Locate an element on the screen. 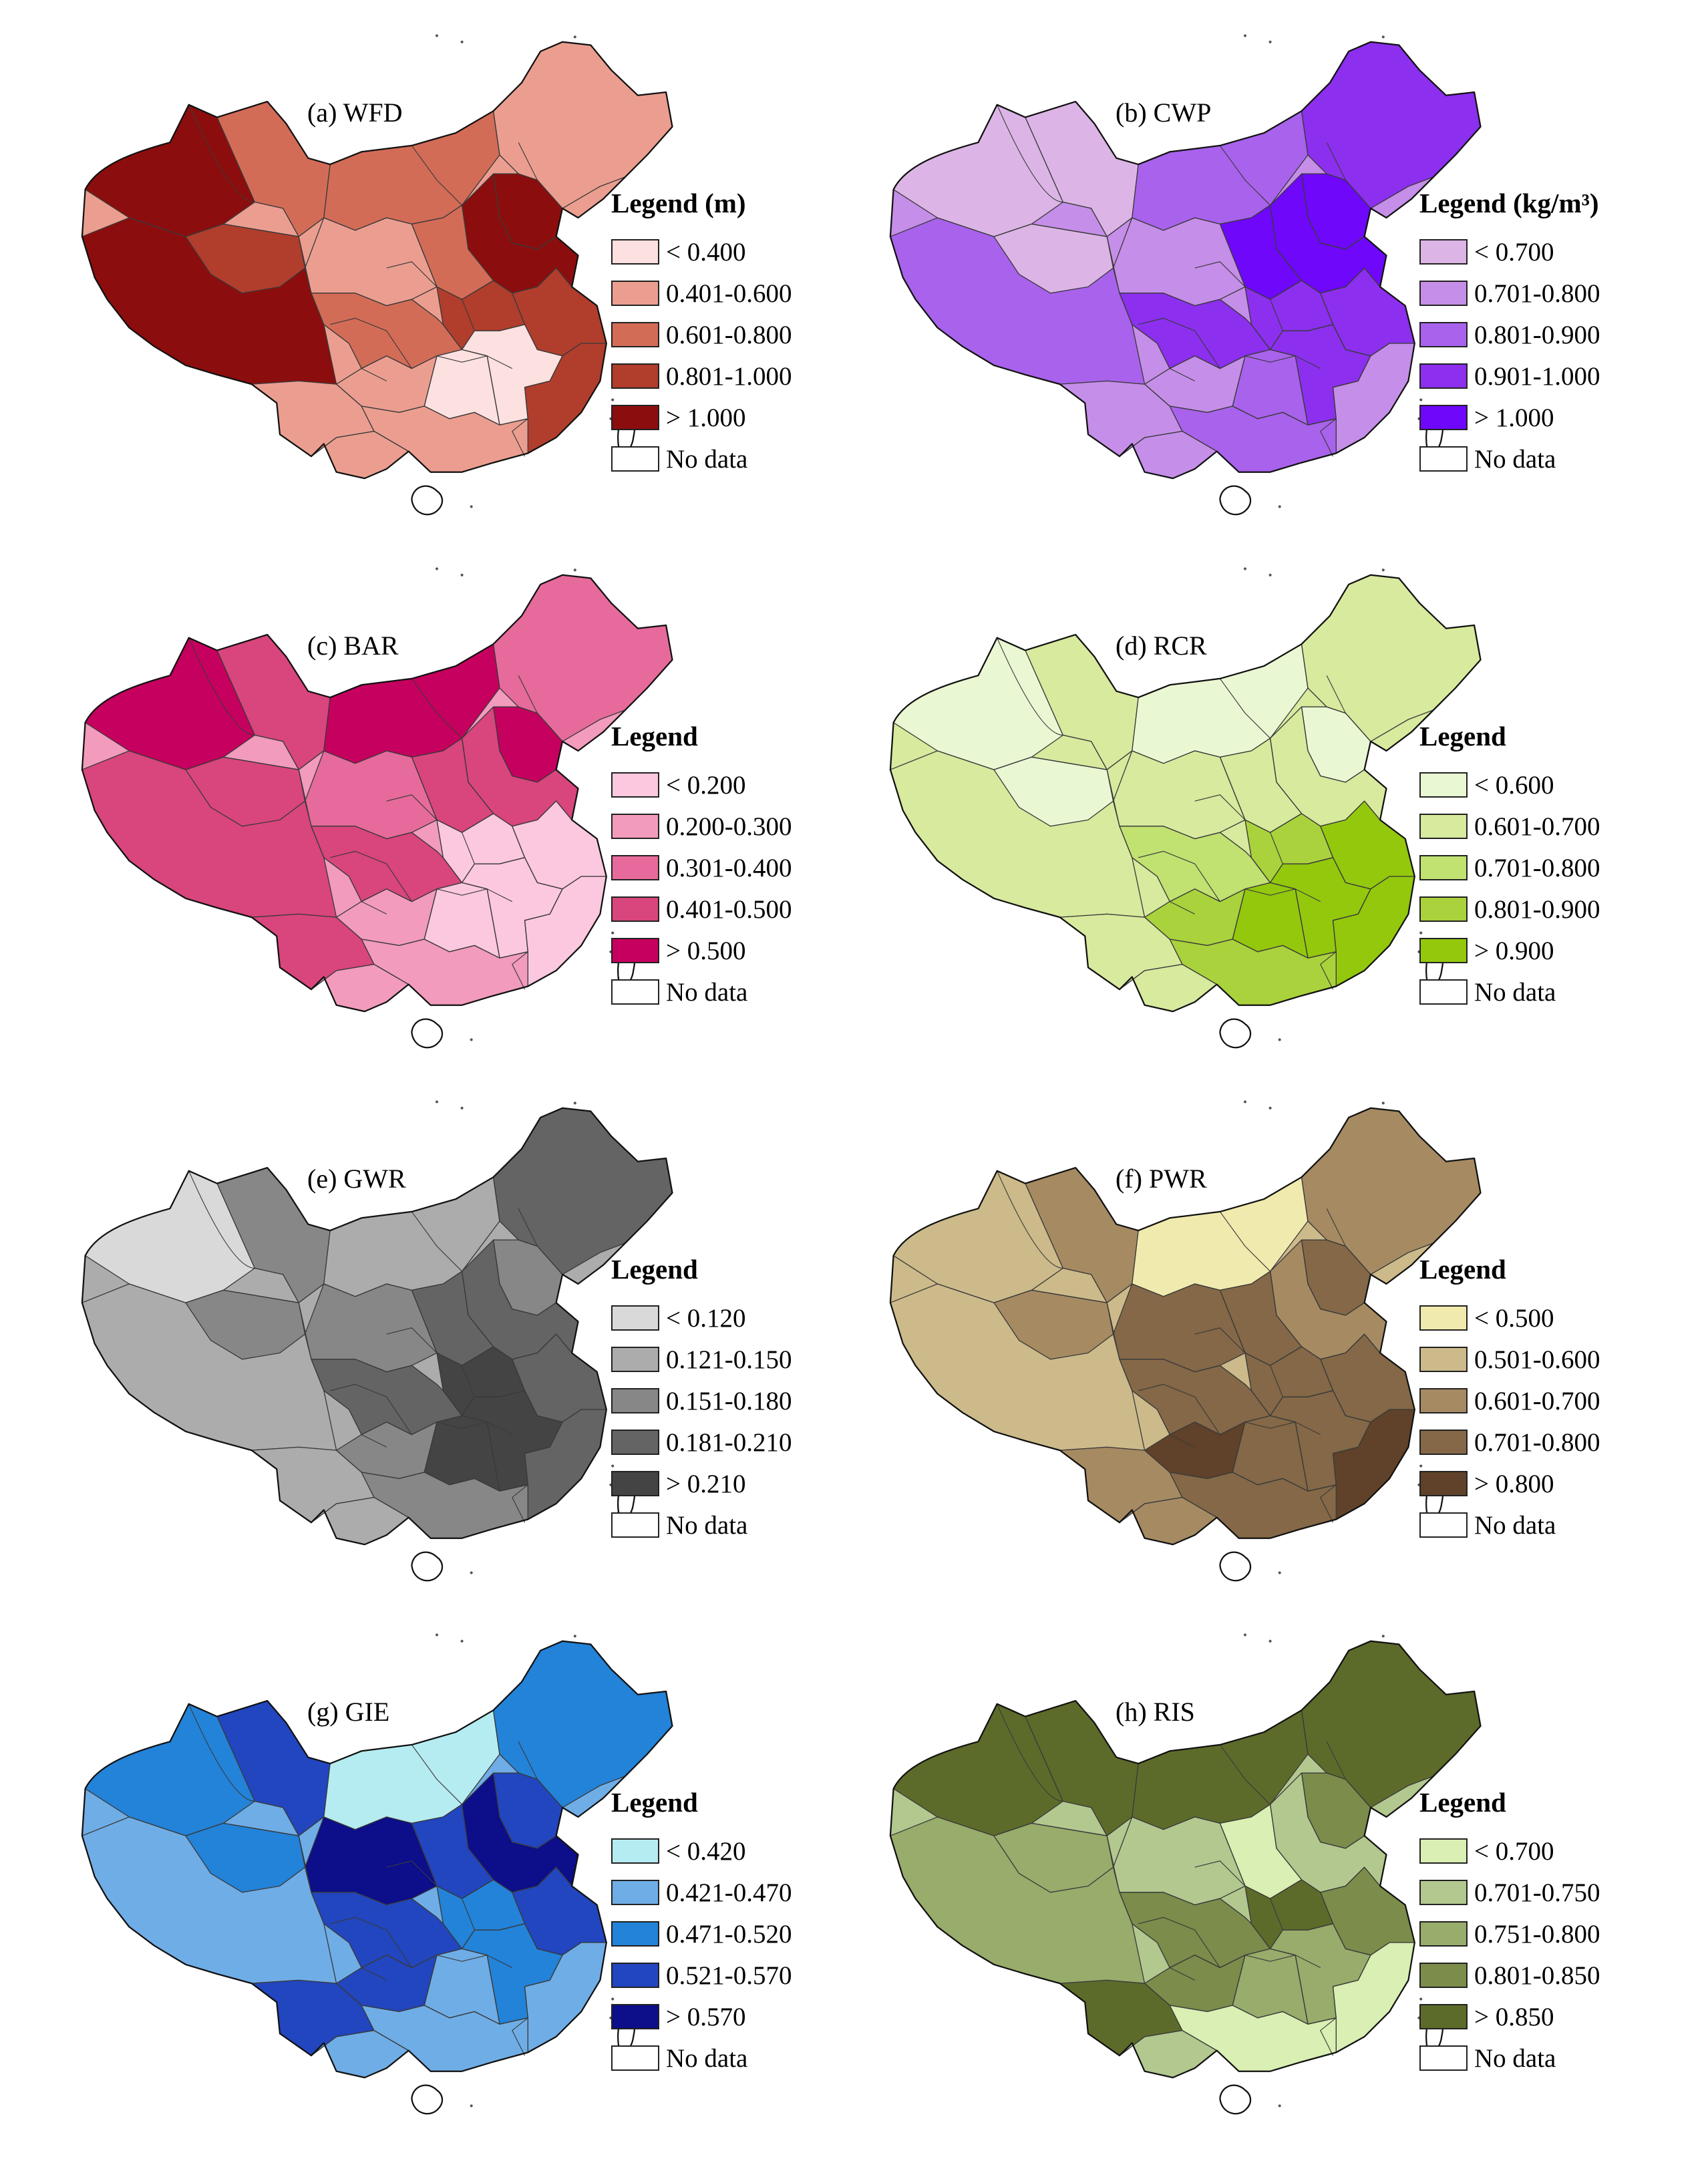 The image size is (1708, 2171). map-title: (a) WFD is located at coordinates (355, 113).